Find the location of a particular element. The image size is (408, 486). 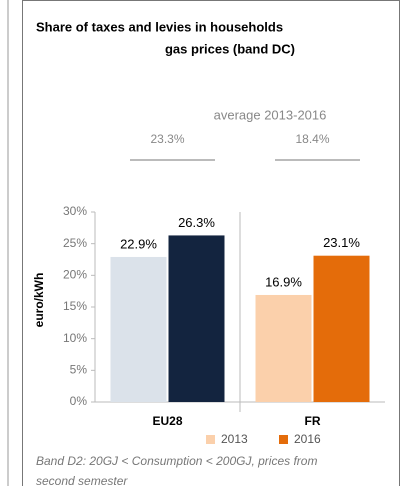

annotation: 23.3% is located at coordinates (167, 139).